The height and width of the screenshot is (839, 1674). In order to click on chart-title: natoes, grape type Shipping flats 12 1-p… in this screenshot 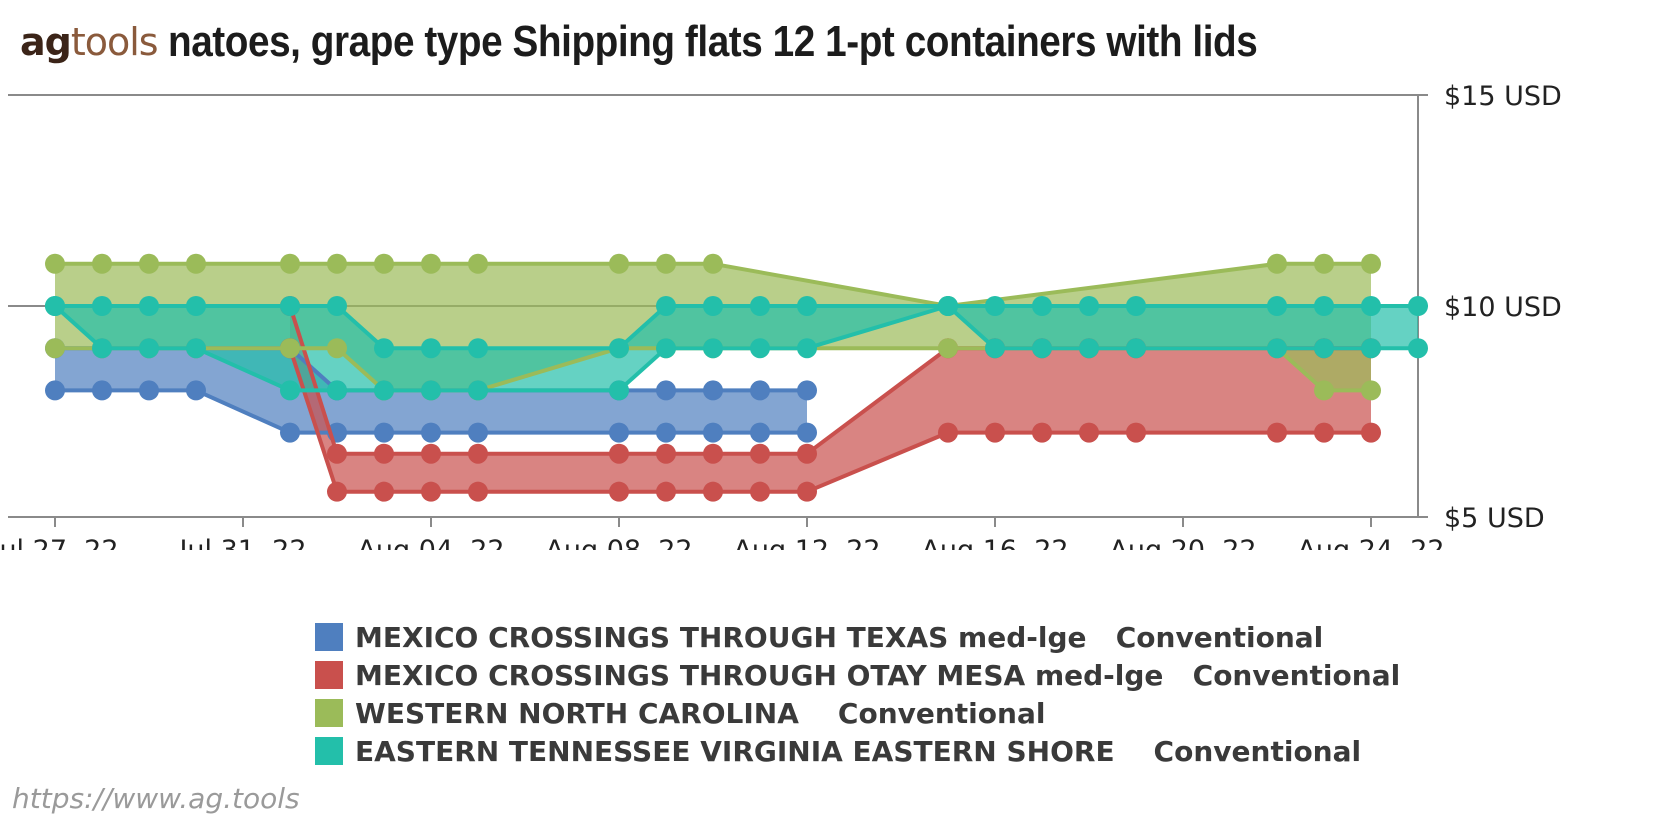, I will do `click(712, 41)`.